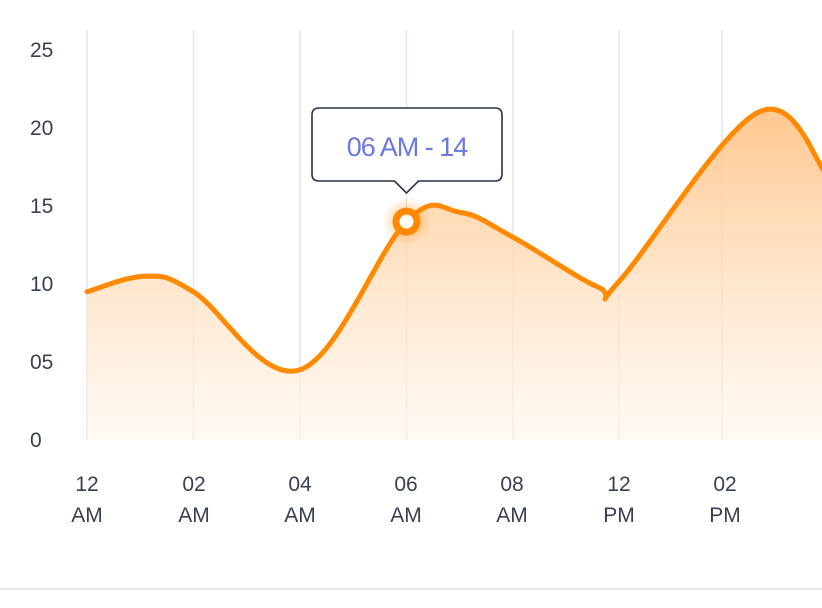  Describe the element at coordinates (36, 440) in the screenshot. I see `y-tick-label: 0` at that location.